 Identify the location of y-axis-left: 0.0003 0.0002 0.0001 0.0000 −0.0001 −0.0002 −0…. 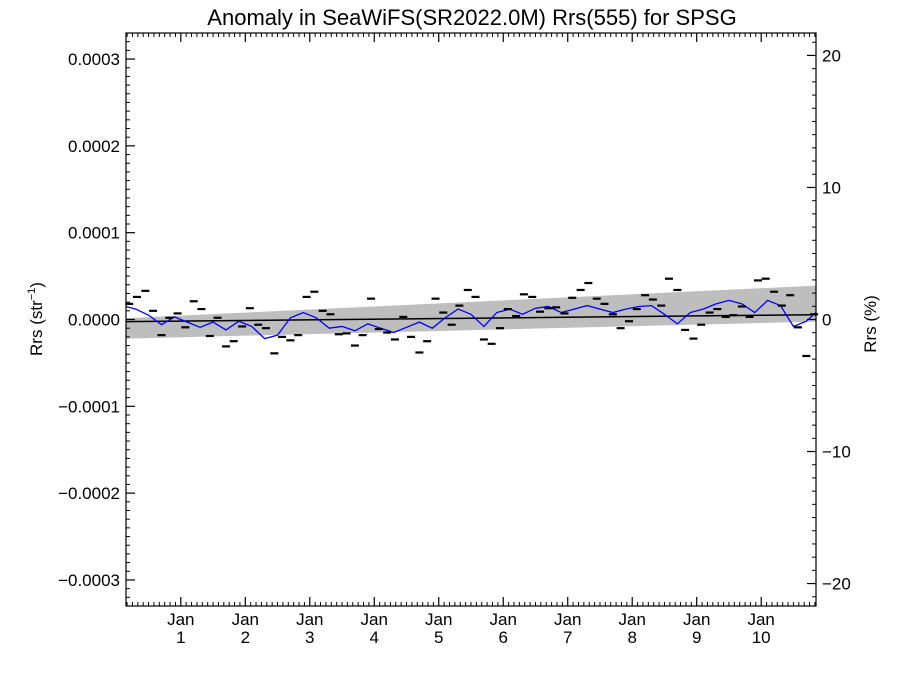
(96, 319).